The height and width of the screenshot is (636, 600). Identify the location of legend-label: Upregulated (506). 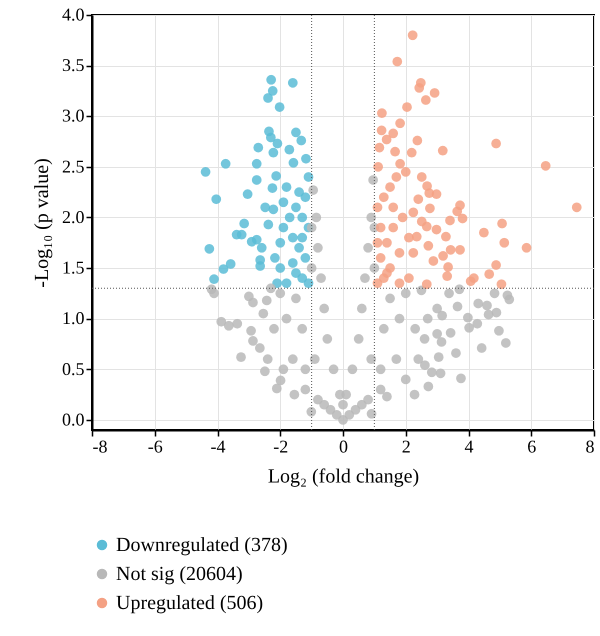
(190, 603).